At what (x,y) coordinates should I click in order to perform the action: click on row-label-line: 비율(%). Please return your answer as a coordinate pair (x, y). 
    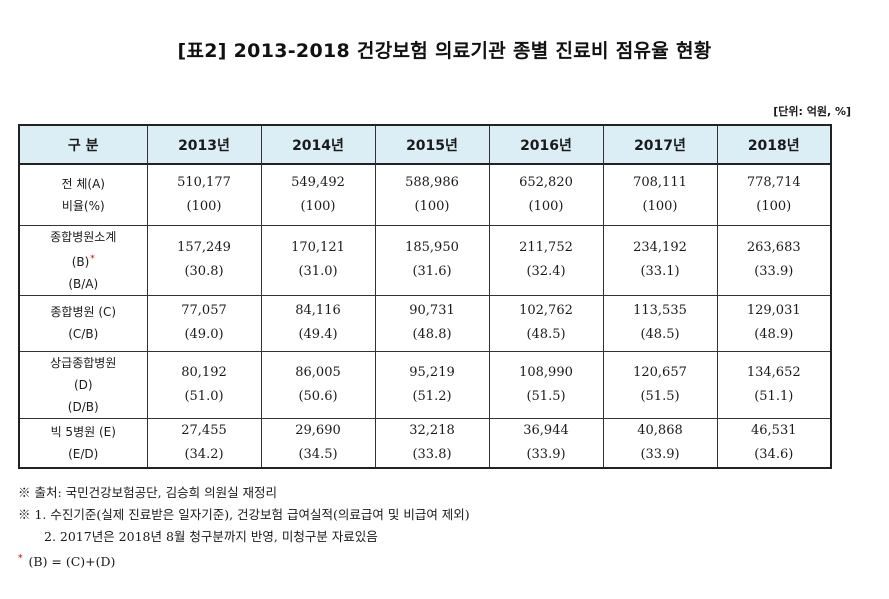
    Looking at the image, I should click on (83, 205).